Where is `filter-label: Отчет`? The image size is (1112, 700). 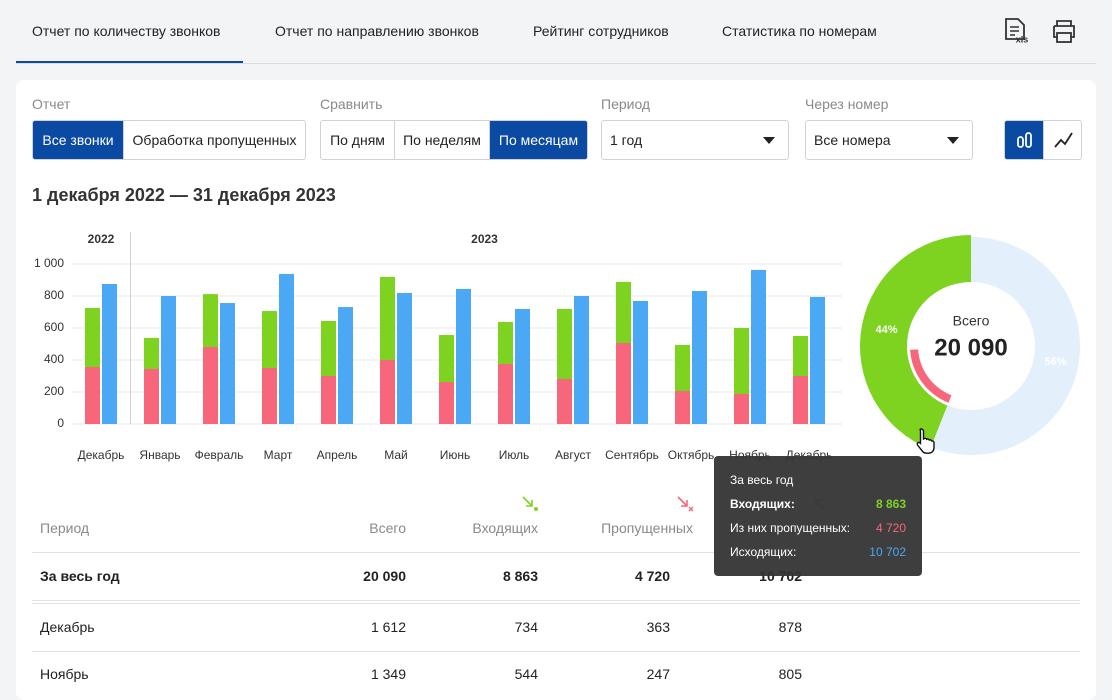 filter-label: Отчет is located at coordinates (51, 104).